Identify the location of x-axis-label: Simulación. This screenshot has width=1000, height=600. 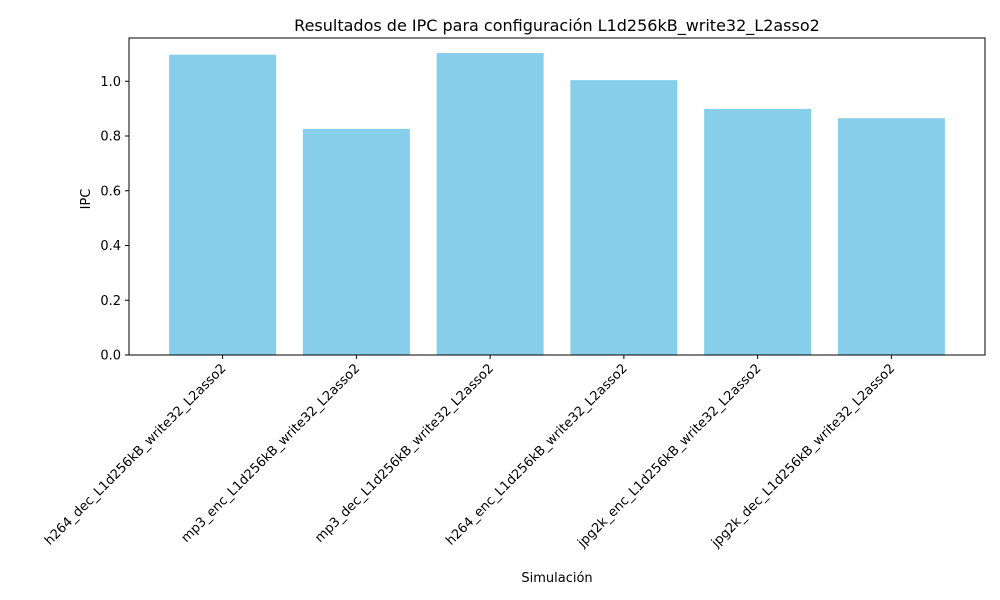
(556, 578).